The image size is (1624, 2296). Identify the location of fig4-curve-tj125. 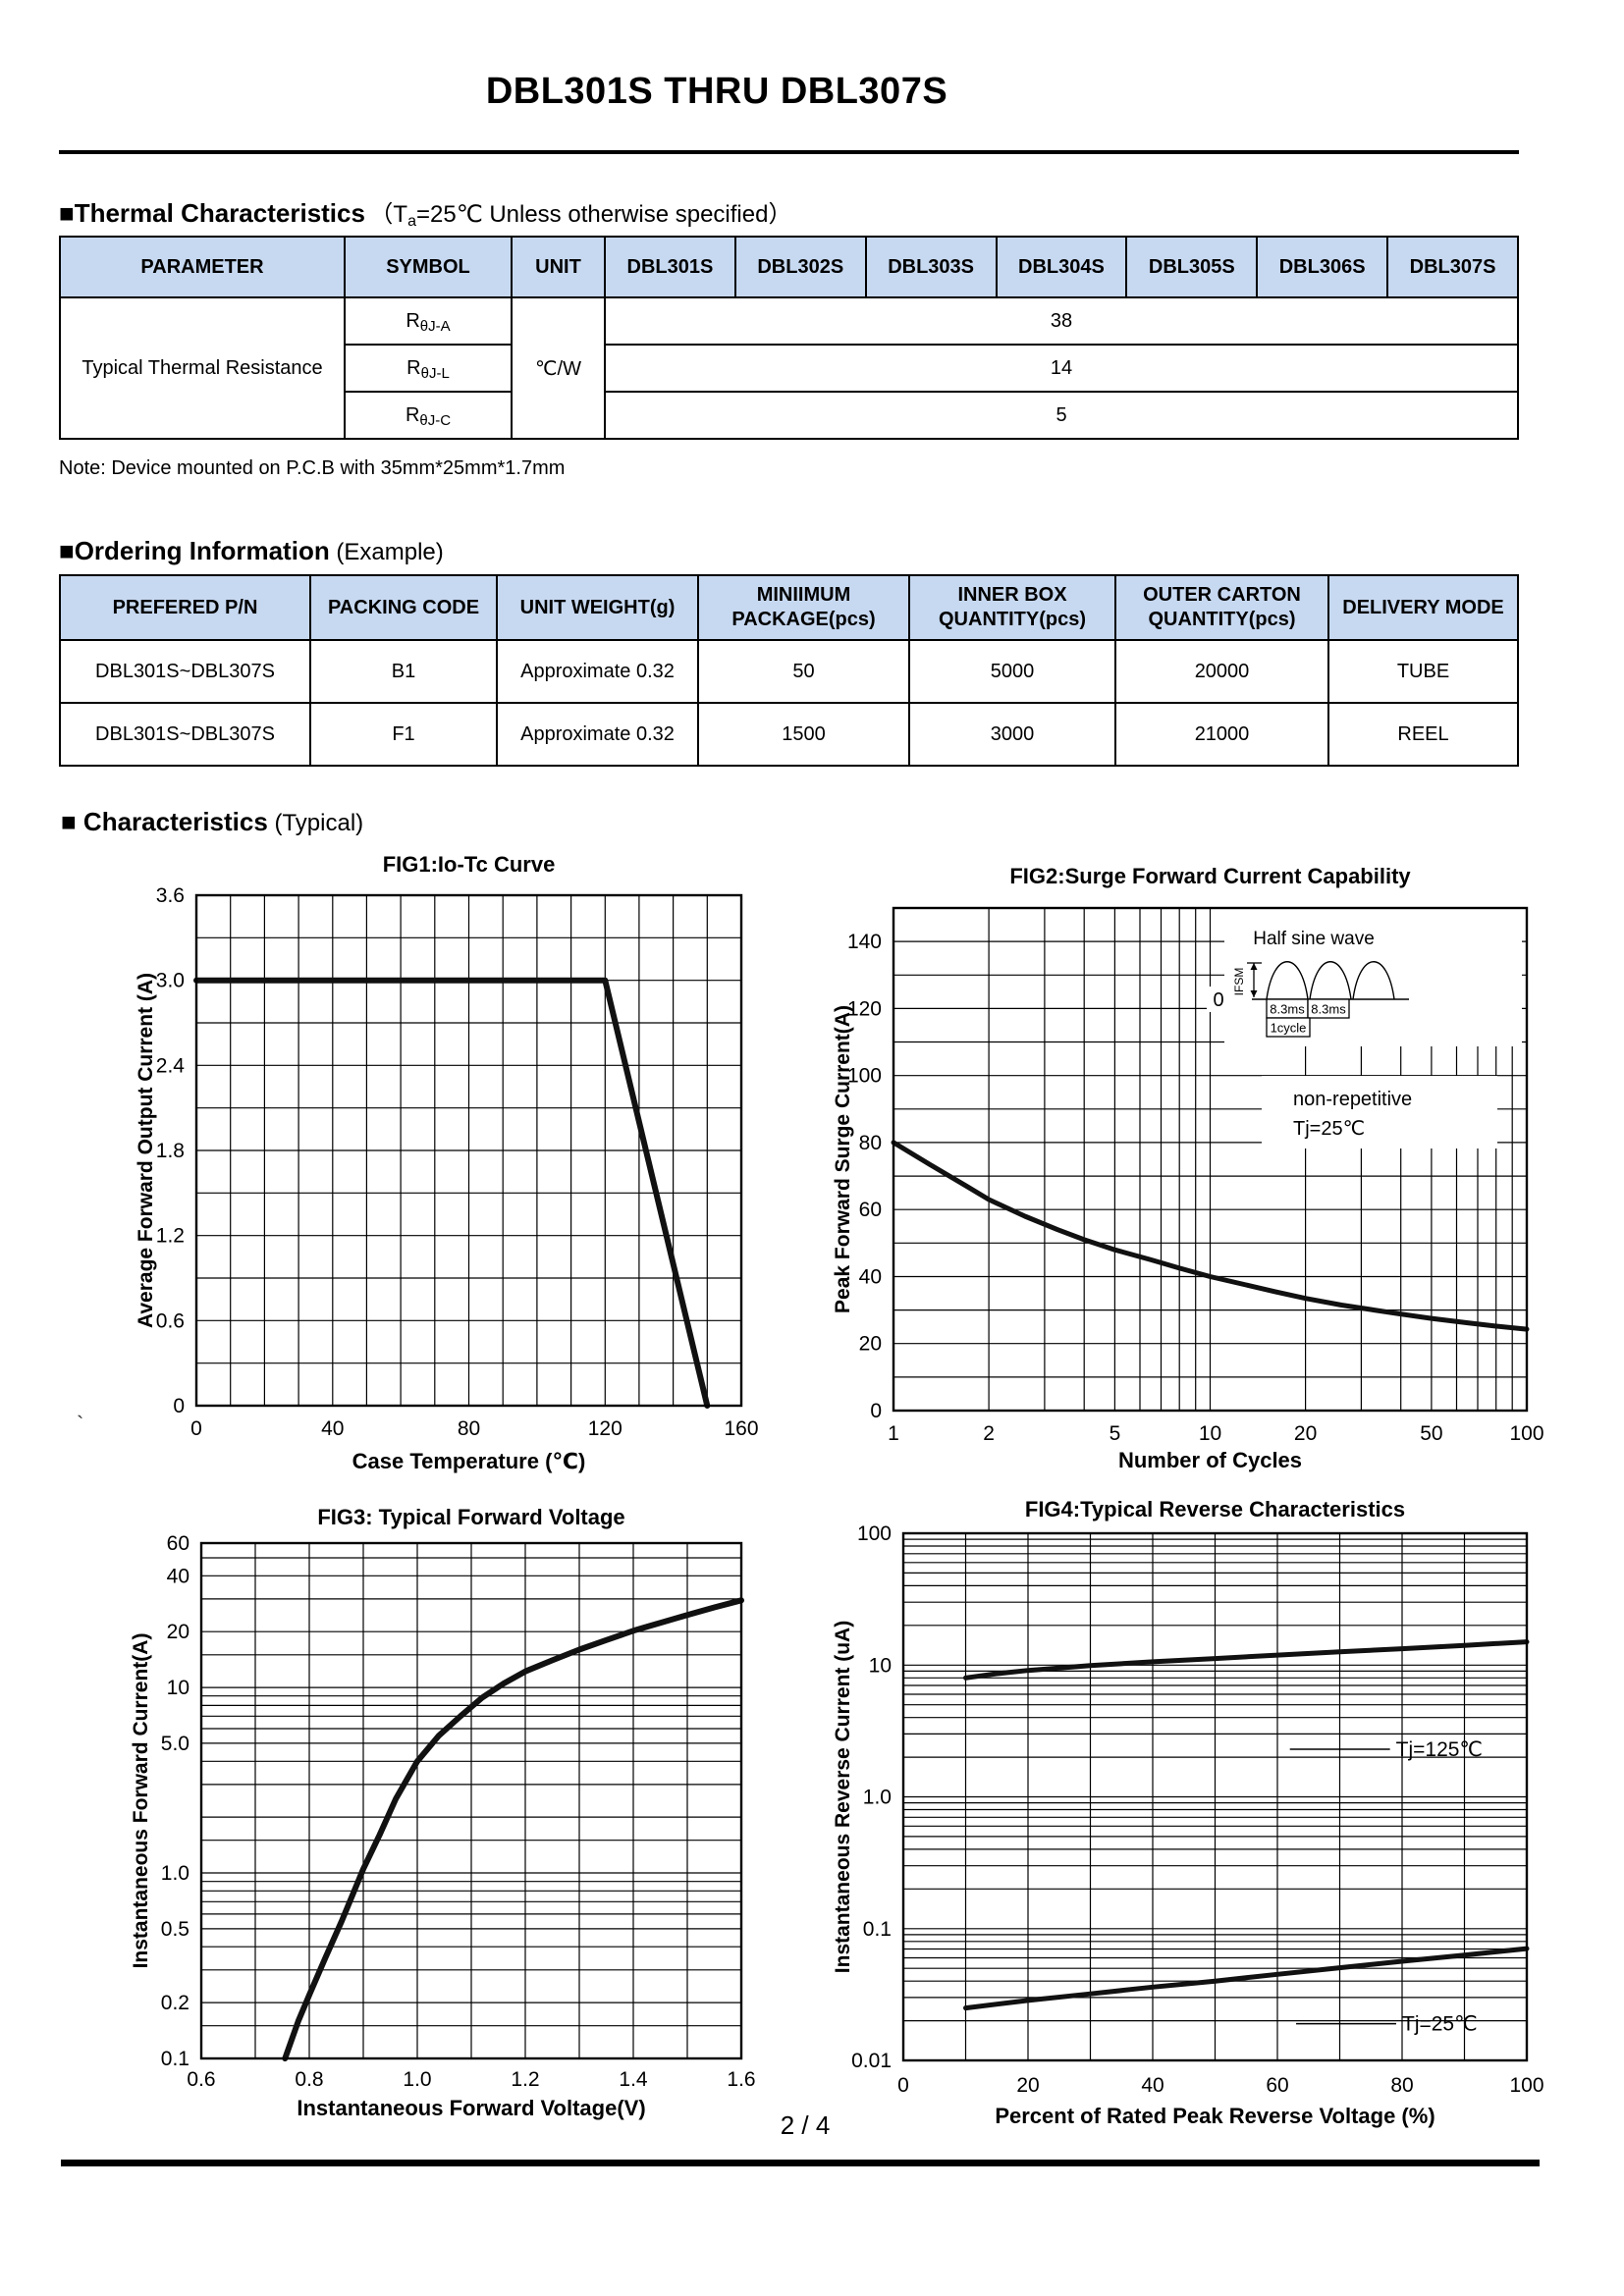
(1246, 1660).